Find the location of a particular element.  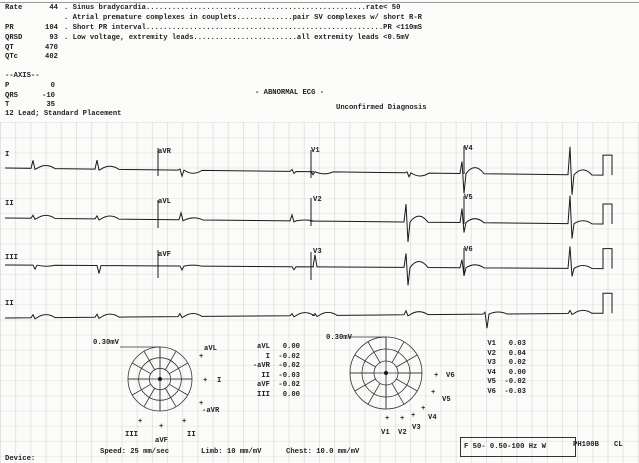

chest-label-v4: V4 is located at coordinates (432, 418).